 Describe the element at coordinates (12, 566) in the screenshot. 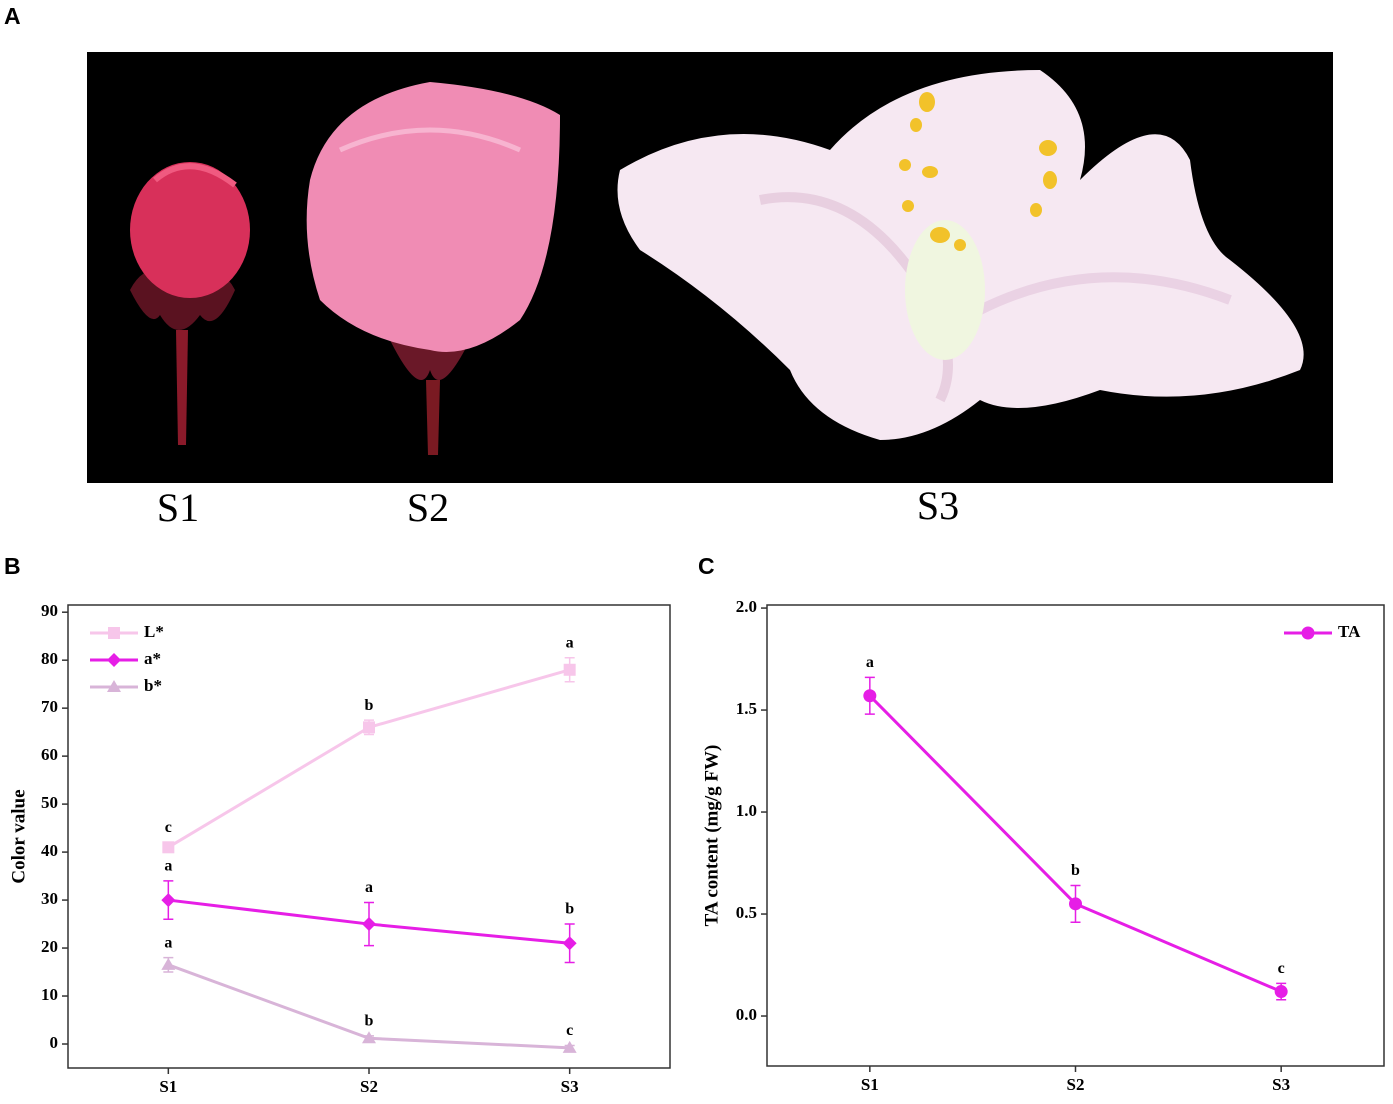

I see `panel-label: B` at that location.